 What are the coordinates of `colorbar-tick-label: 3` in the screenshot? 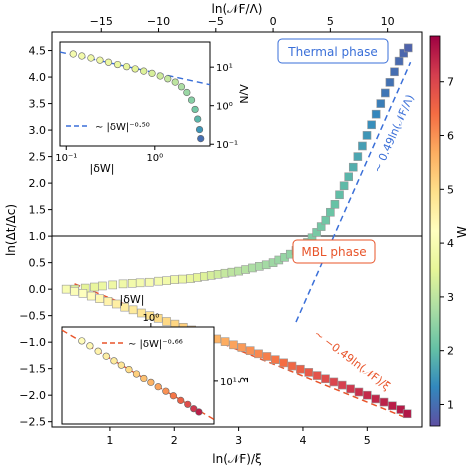 It's located at (450, 297).